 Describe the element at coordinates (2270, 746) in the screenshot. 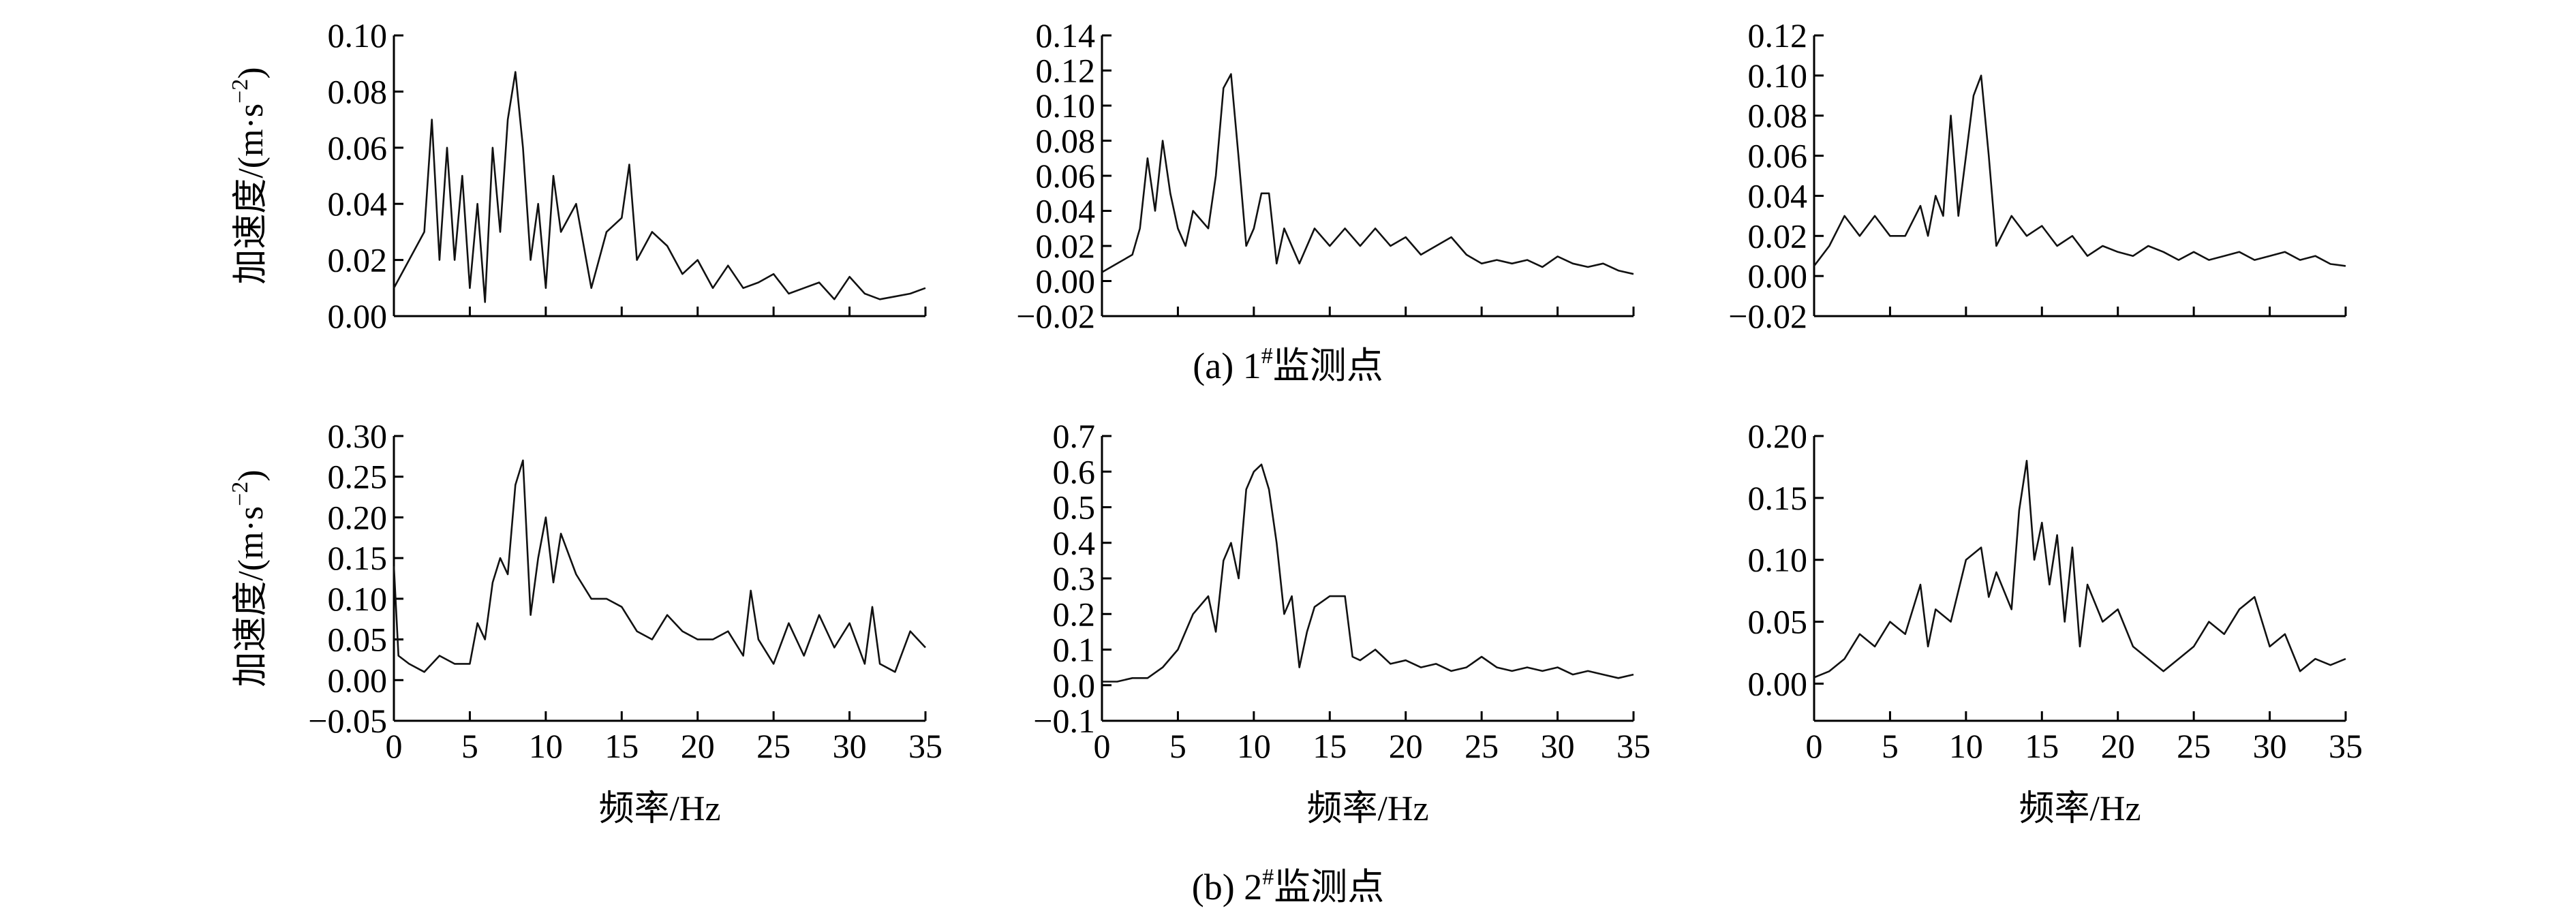

I see `x-tick-label-b3: 30` at that location.